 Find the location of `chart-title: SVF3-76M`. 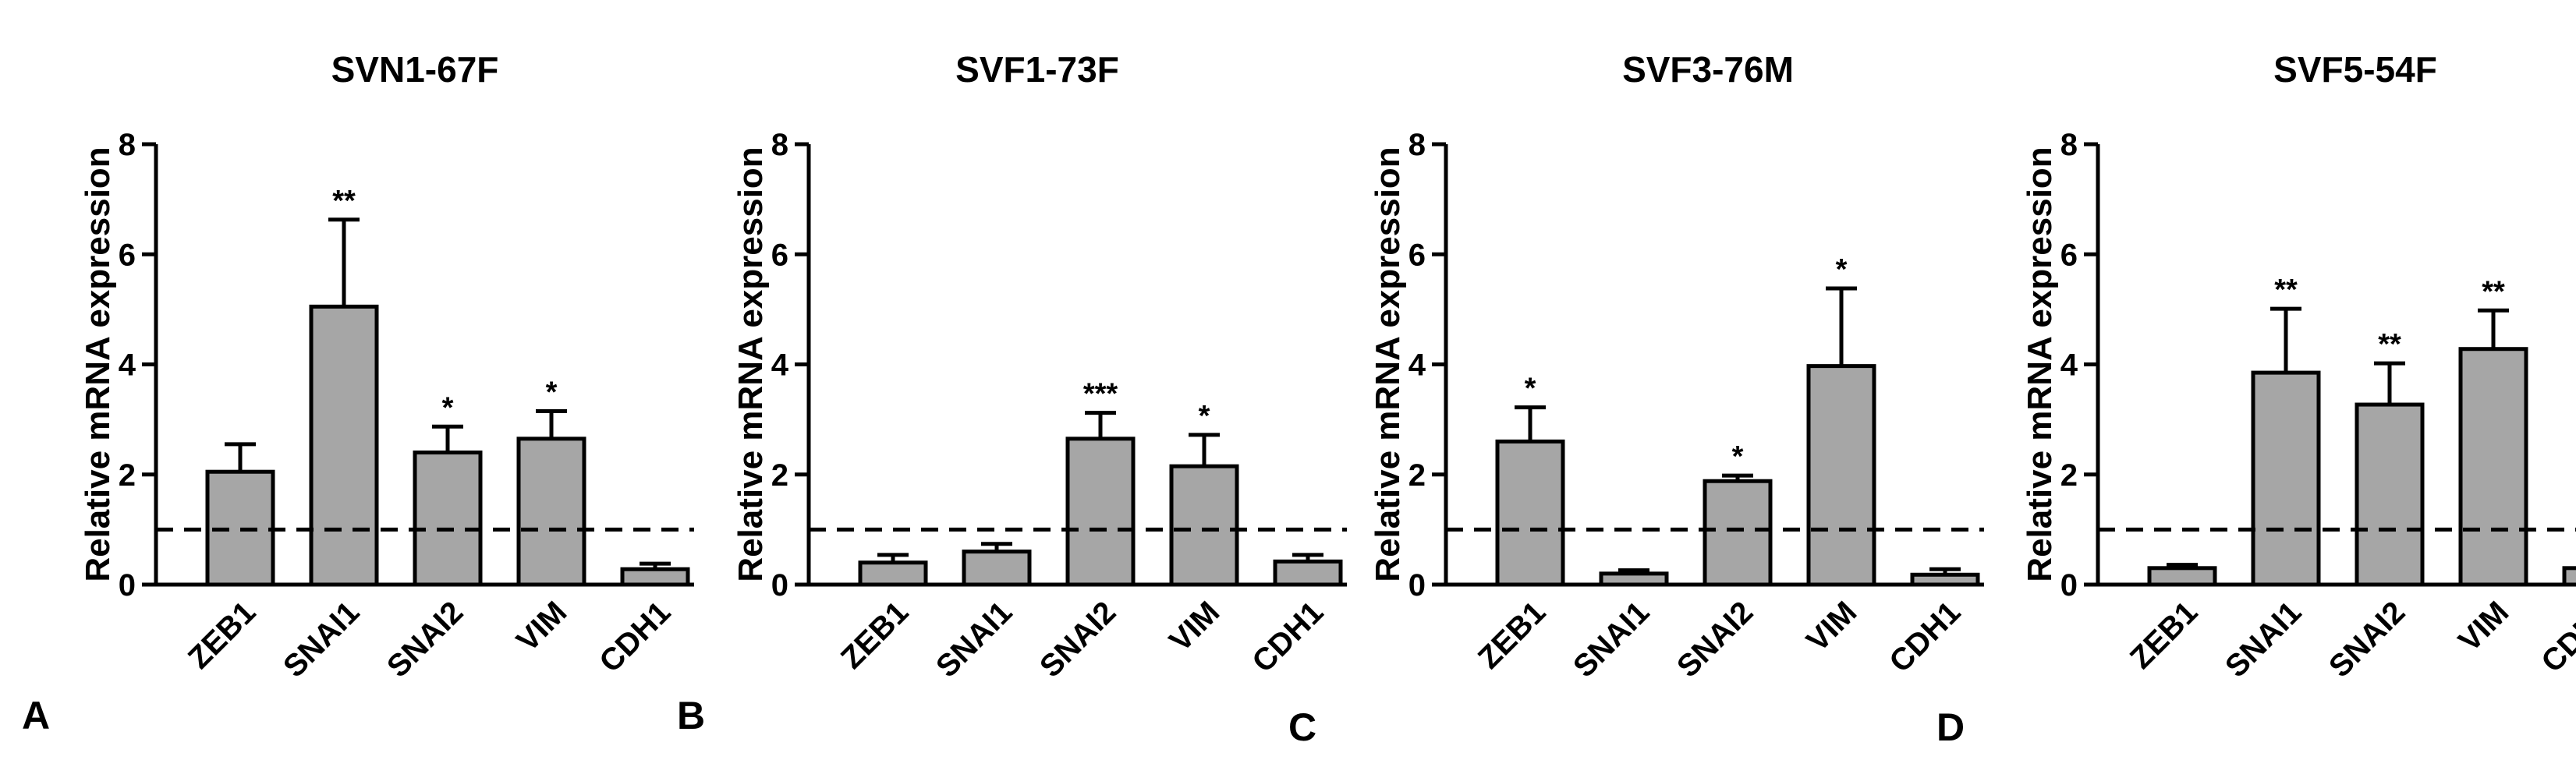

chart-title: SVF3-76M is located at coordinates (1708, 69).